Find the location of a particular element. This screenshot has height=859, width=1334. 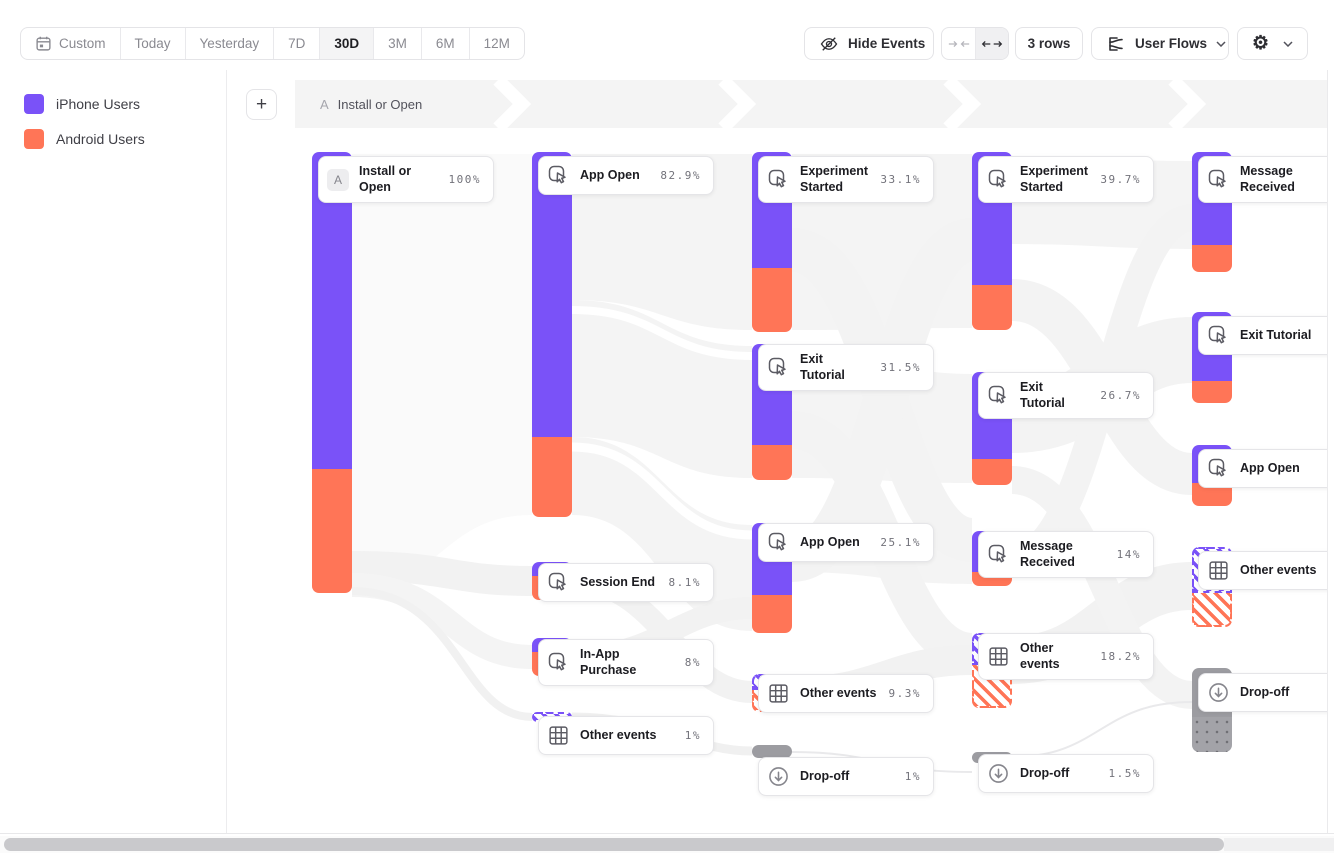

event-percent: 25.1% is located at coordinates (900, 542).